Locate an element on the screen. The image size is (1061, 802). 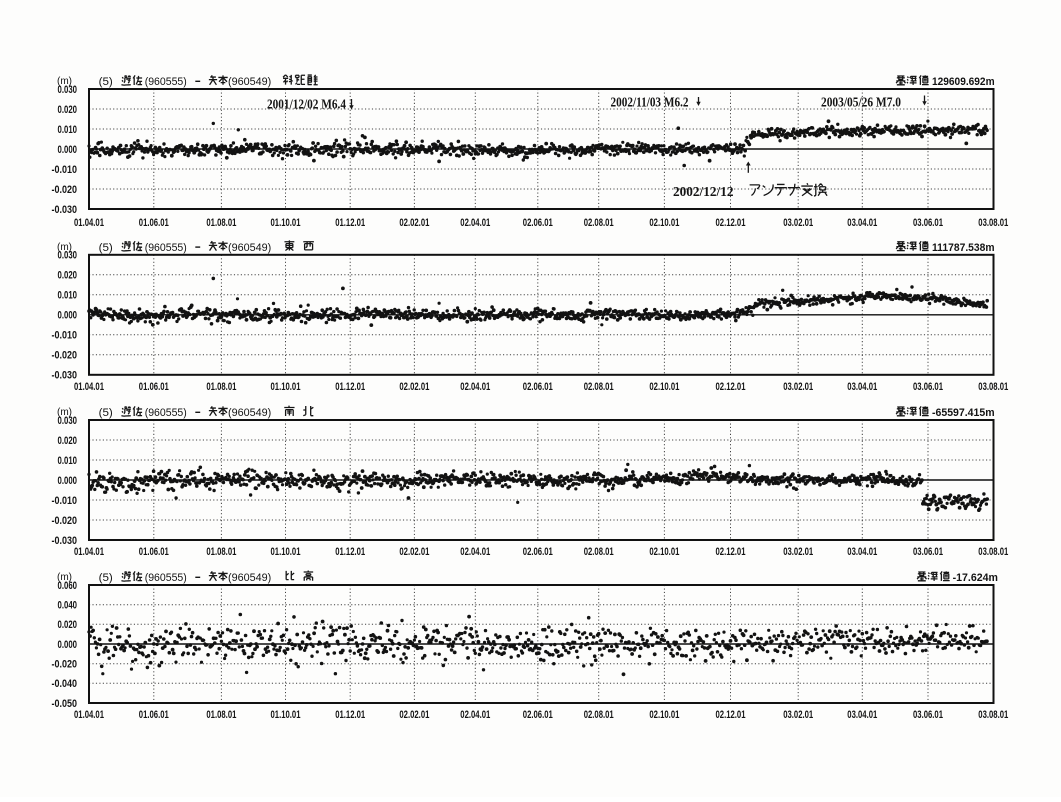
svg-text: 2003/05/26 M7.0 is located at coordinates (861, 102).